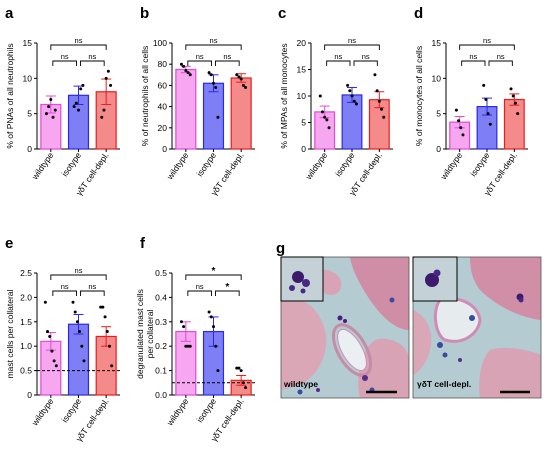 This screenshot has width=550, height=457. Describe the element at coordinates (10, 95) in the screenshot. I see `y-axis-title: % of PNAs of all neutrophils` at that location.